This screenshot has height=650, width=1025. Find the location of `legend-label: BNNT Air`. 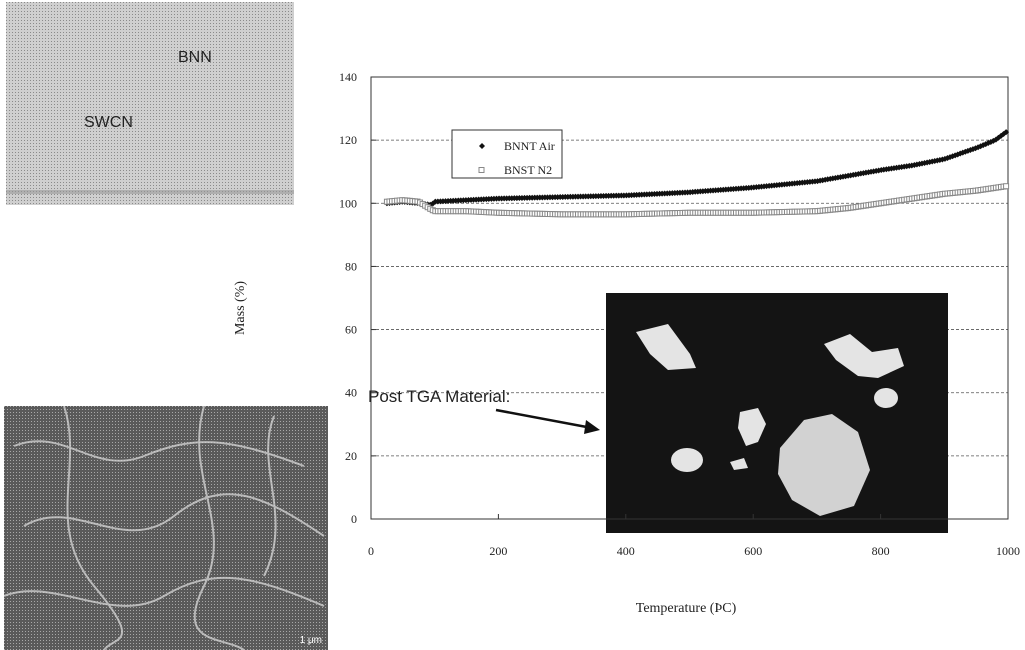

legend-label: BNNT Air is located at coordinates (529, 146).